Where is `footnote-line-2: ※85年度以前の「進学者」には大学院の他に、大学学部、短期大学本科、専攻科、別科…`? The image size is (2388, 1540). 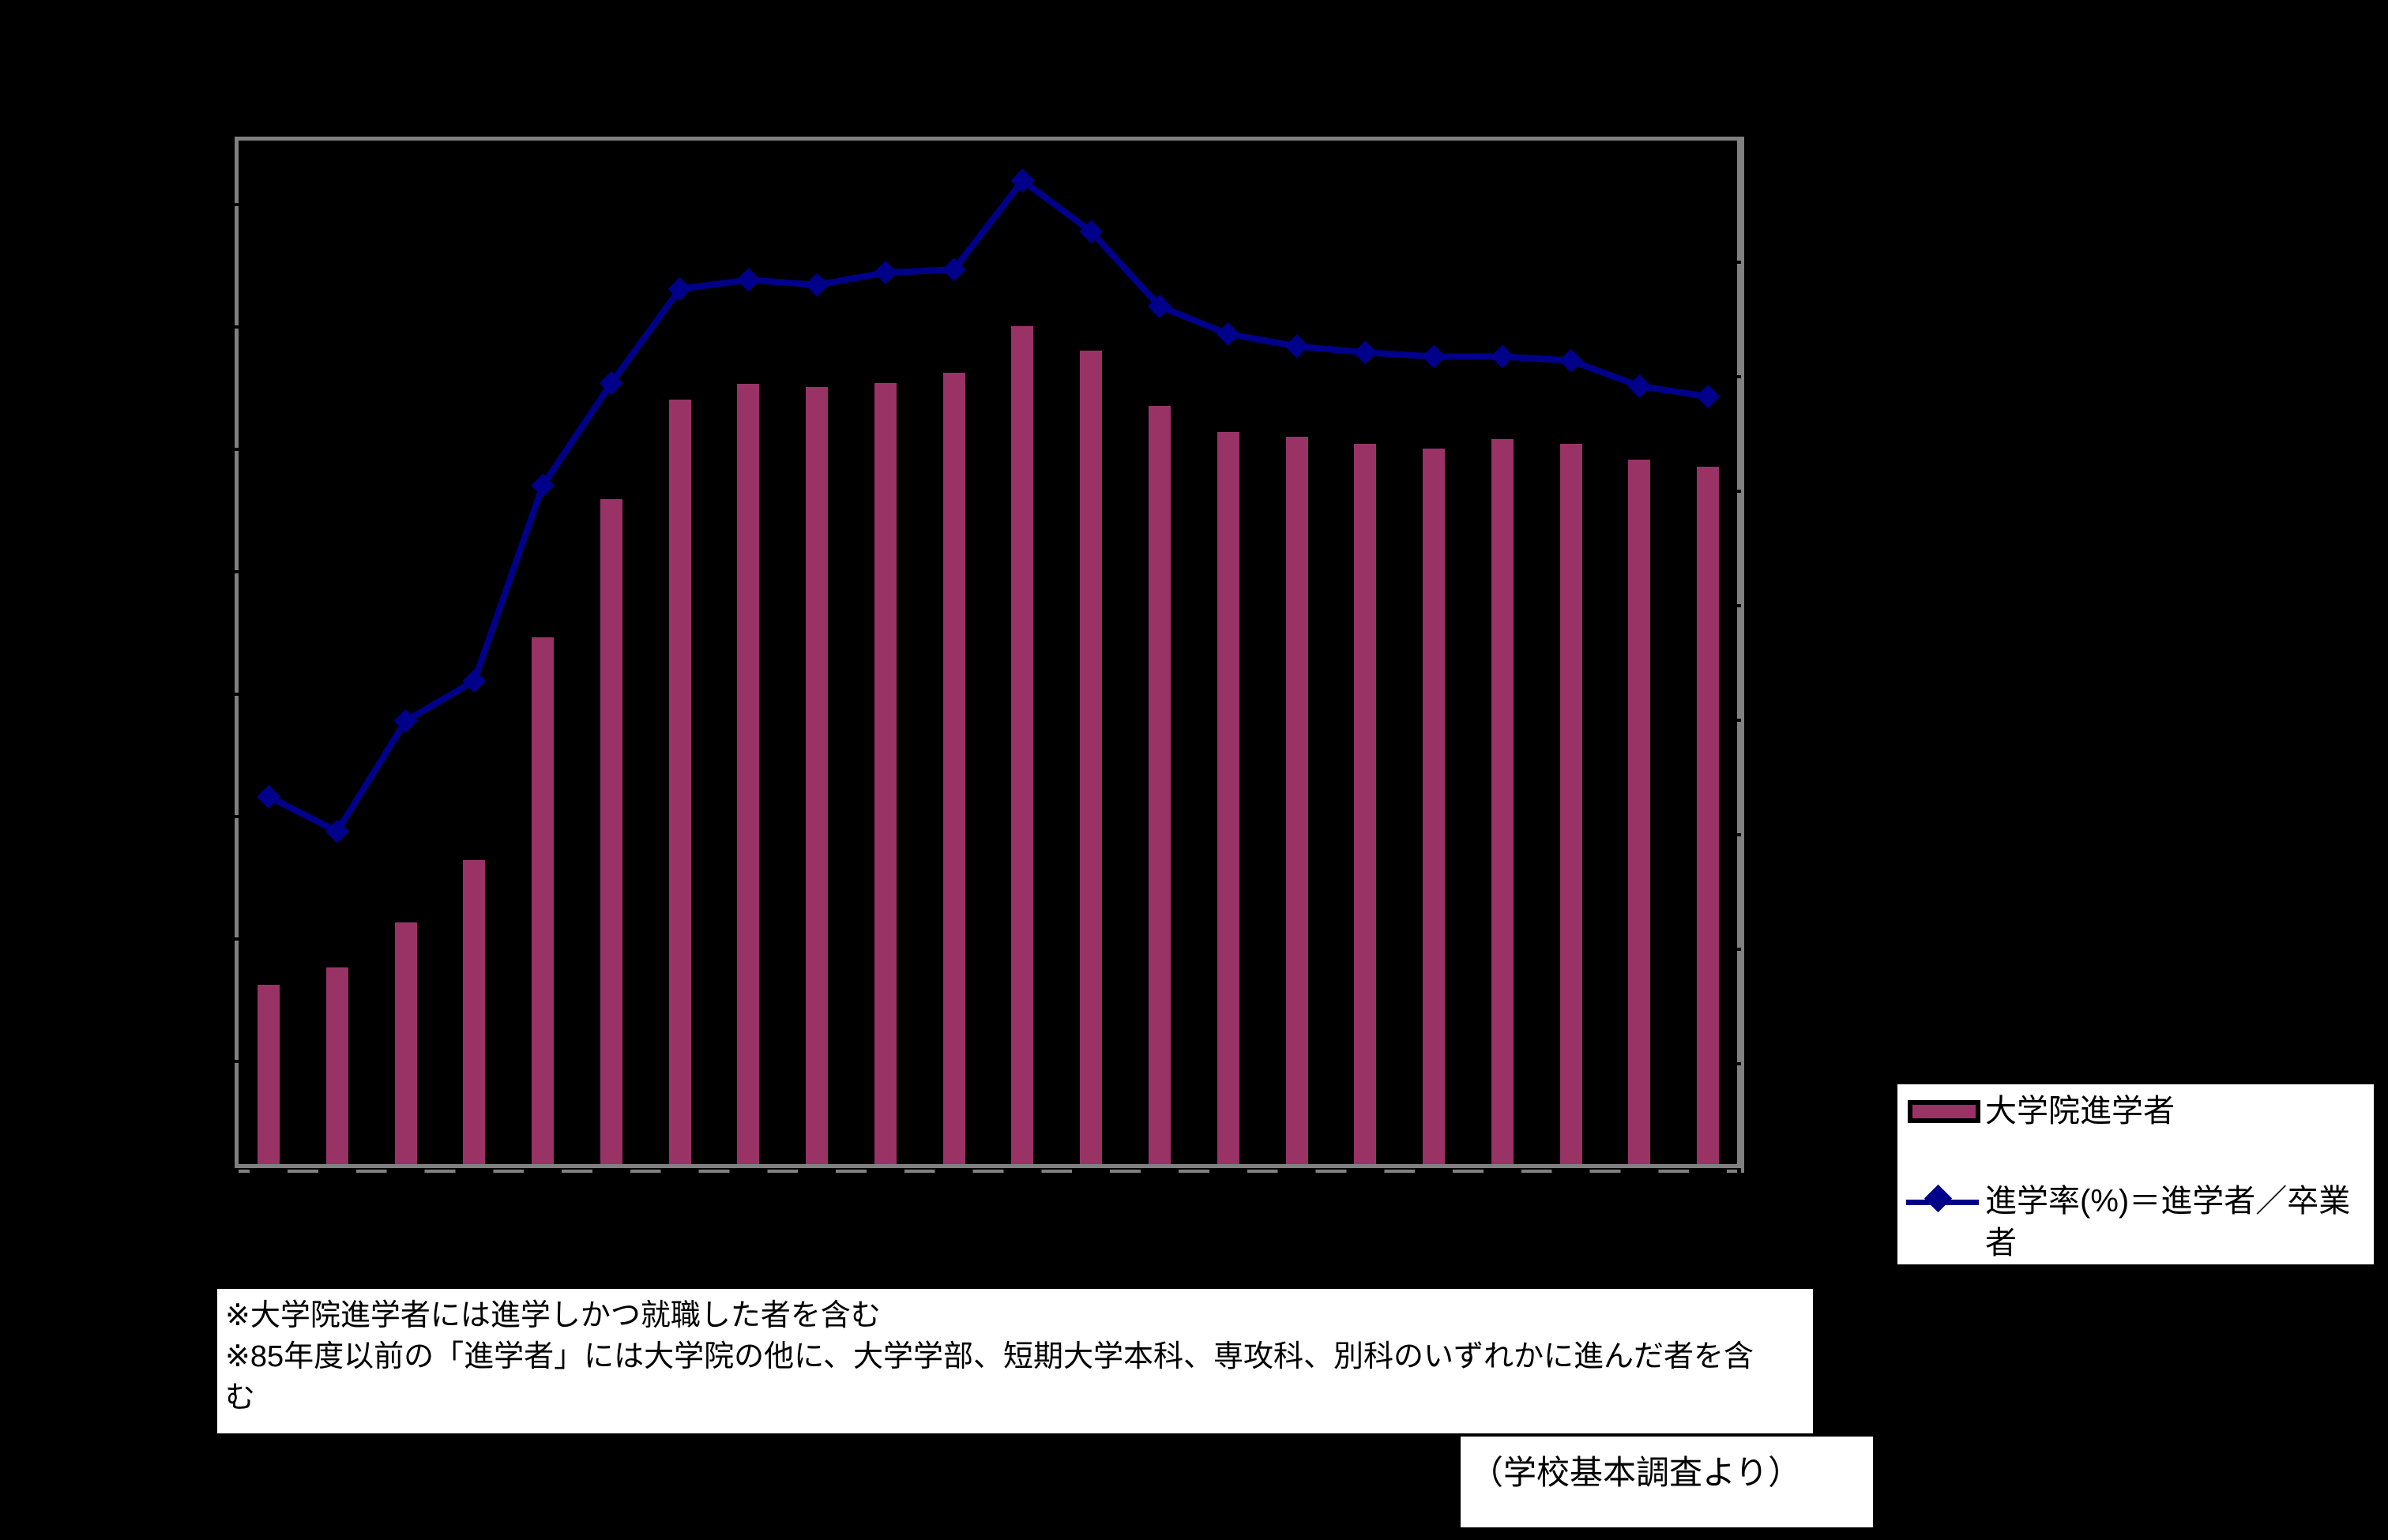 footnote-line-2: ※85年度以前の「進学者」には大学院の他に、大学学部、短期大学本科、専攻科、別科… is located at coordinates (990, 1356).